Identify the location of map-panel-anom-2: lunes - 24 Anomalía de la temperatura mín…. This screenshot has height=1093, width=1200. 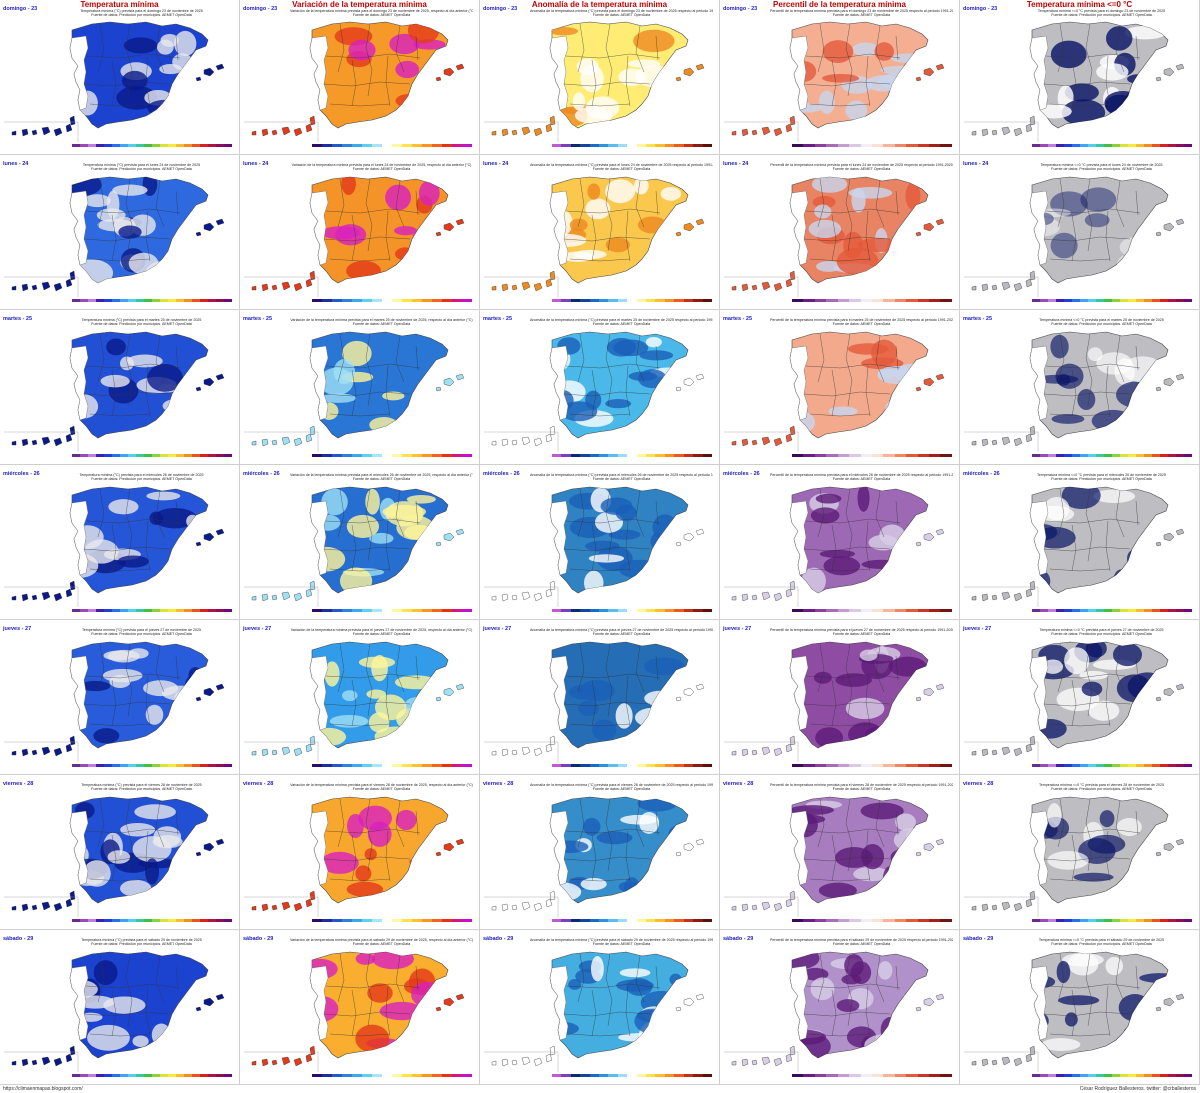
(600, 232).